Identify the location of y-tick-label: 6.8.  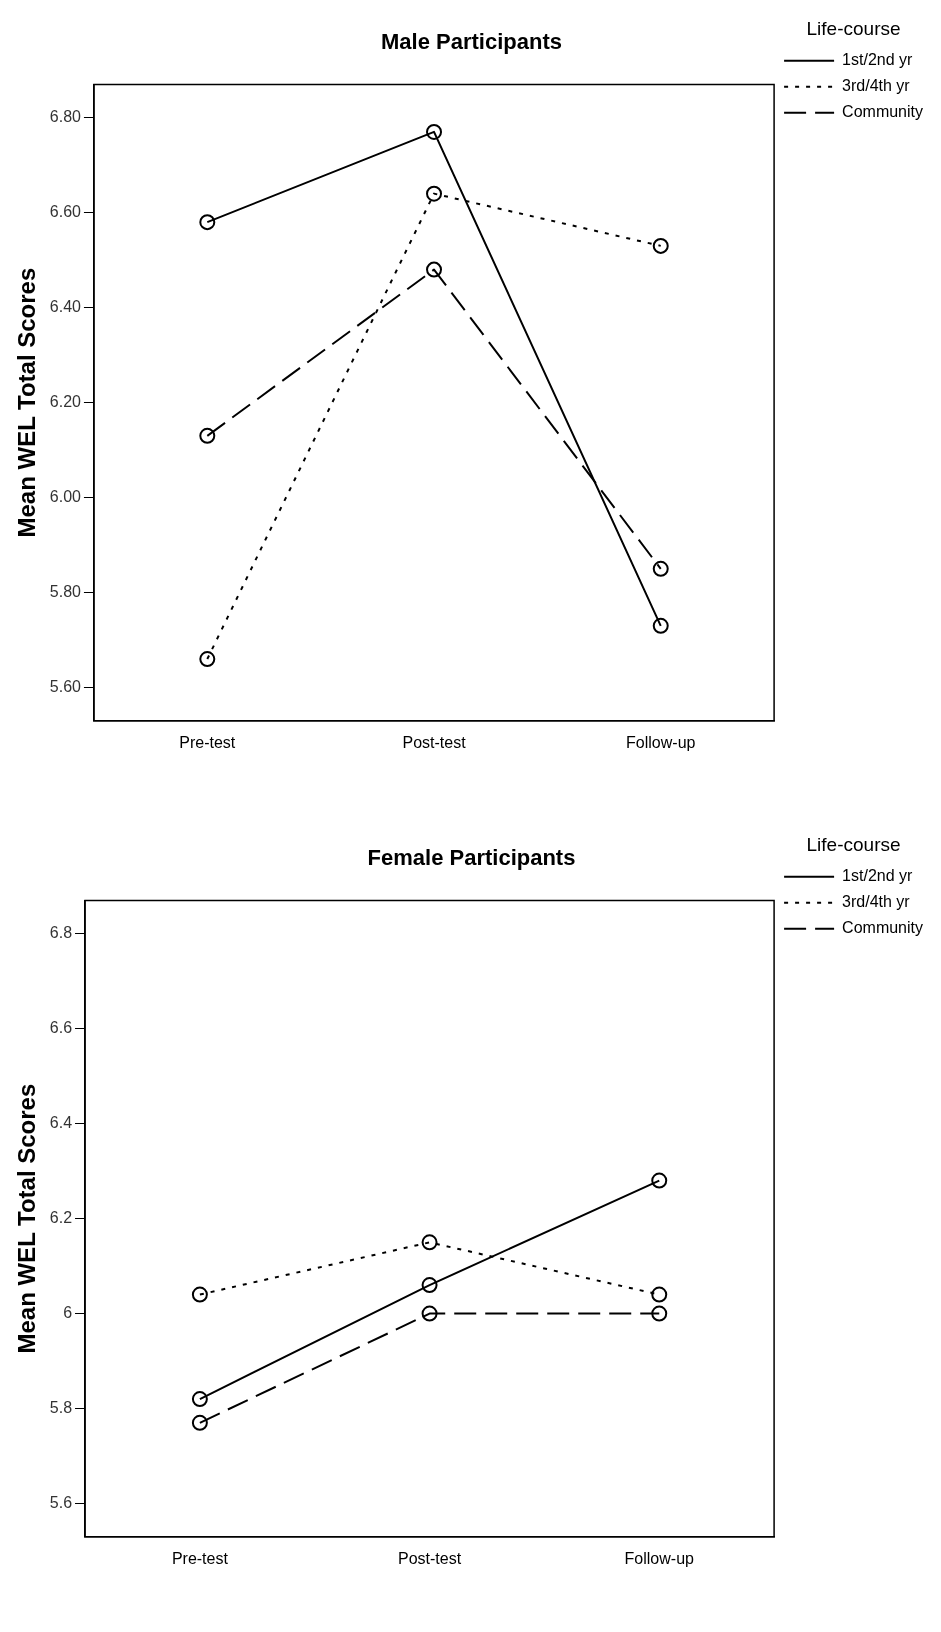
(61, 933).